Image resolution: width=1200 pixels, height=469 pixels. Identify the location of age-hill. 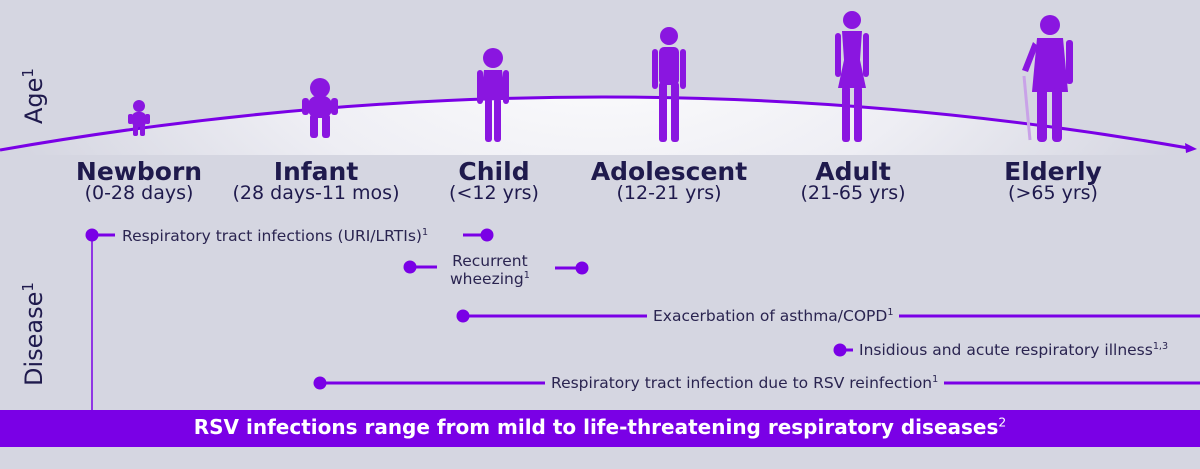
(592, 125).